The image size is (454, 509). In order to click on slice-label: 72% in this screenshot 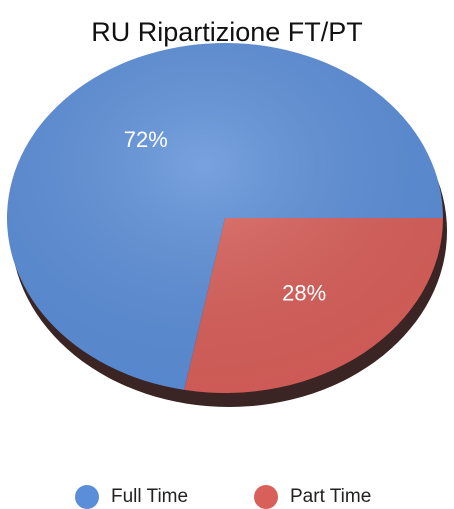, I will do `click(146, 139)`.